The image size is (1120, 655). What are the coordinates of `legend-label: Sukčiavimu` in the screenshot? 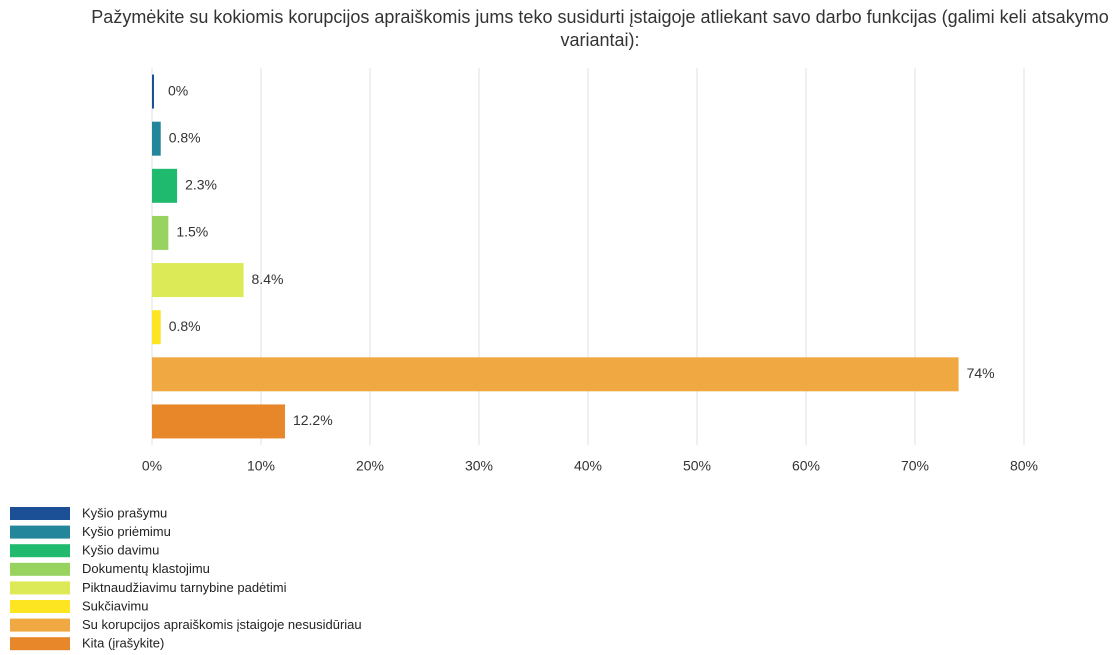 It's located at (115, 605).